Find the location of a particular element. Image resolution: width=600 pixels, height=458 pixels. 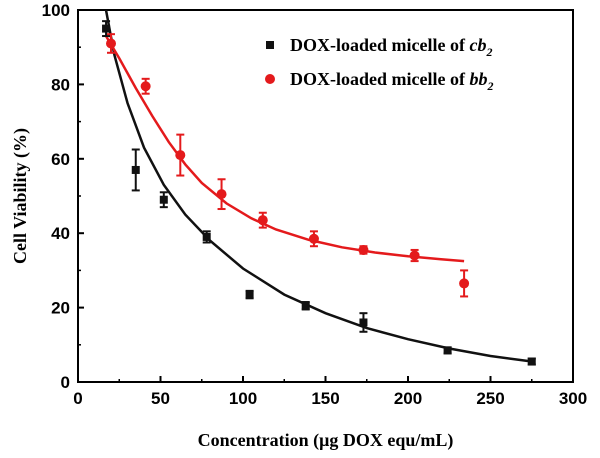

x-axis-ticks: 0 50 100 150 200 250 300 is located at coordinates (330, 392).